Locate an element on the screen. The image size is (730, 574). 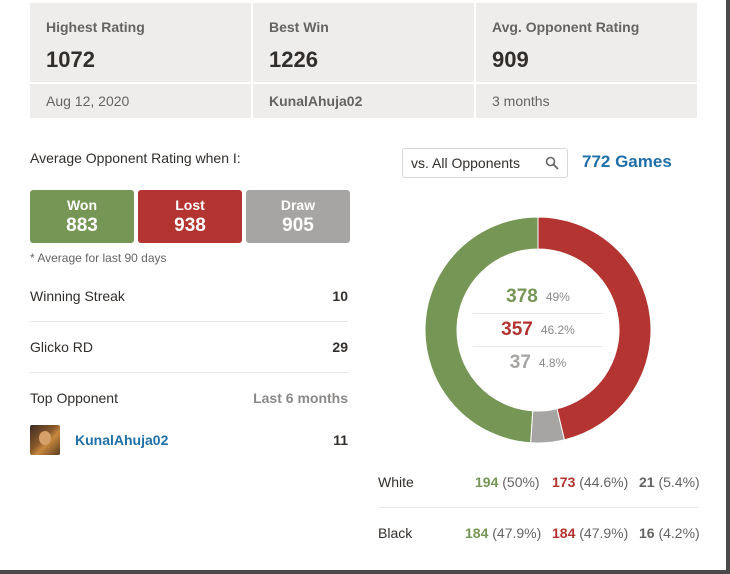
draw-label: Draw is located at coordinates (298, 205).